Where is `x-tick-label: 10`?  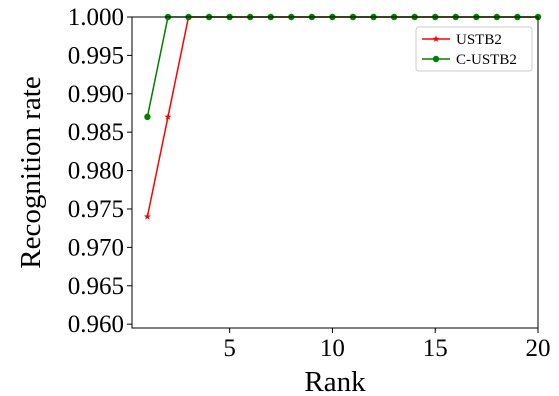 x-tick-label: 10 is located at coordinates (332, 348).